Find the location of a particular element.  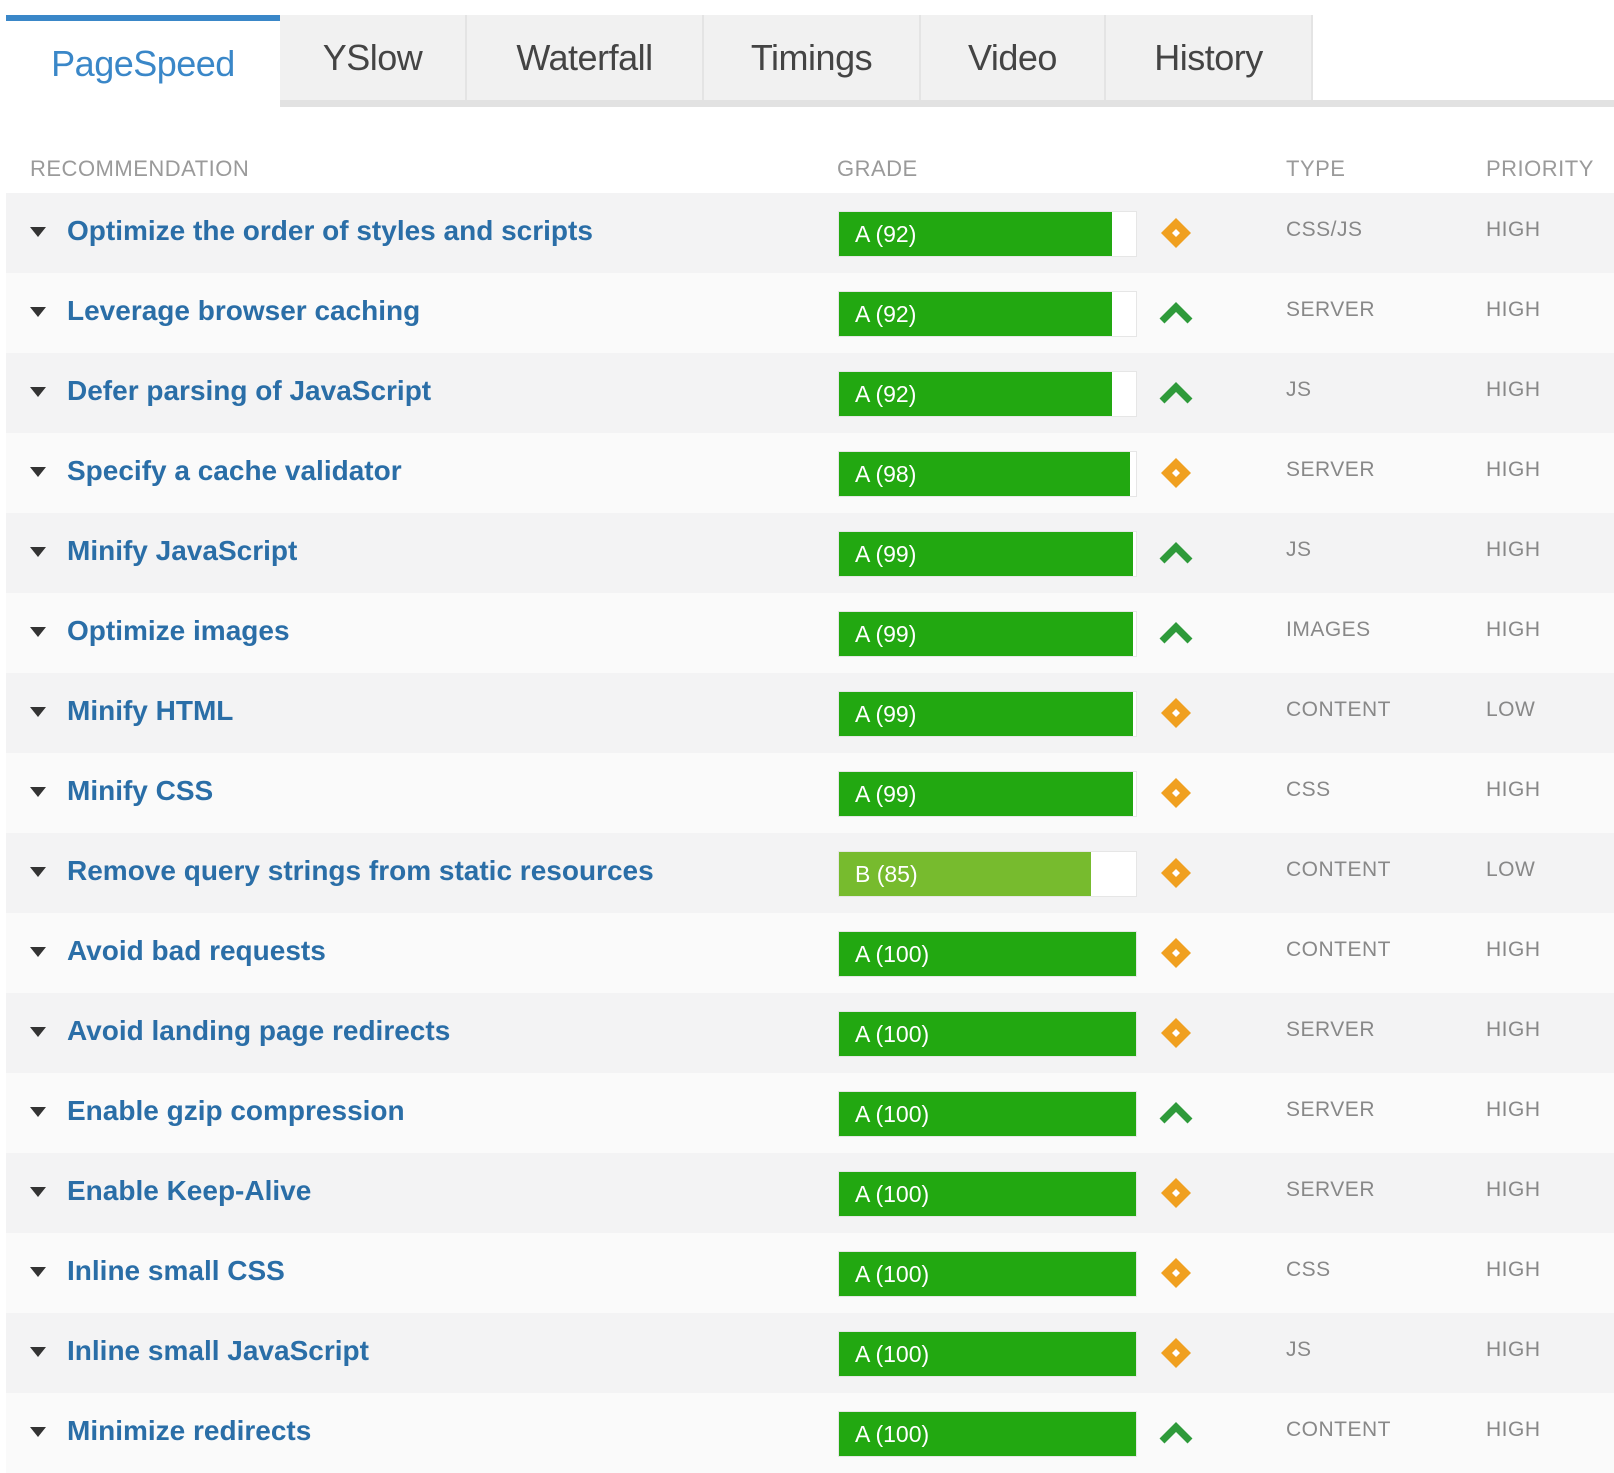

recommendation-row: Inline small CSS A (100) CSS HIGH is located at coordinates (810, 1273).